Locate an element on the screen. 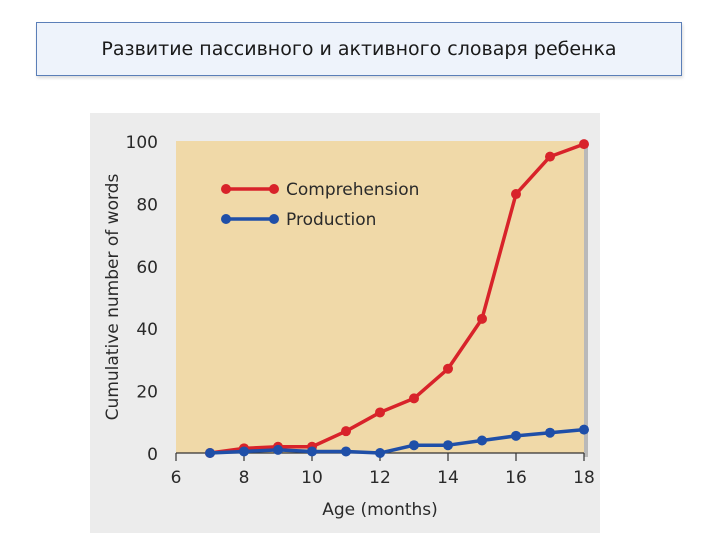 Image resolution: width=720 pixels, height=540 pixels. x-tick-label: 16 is located at coordinates (516, 478).